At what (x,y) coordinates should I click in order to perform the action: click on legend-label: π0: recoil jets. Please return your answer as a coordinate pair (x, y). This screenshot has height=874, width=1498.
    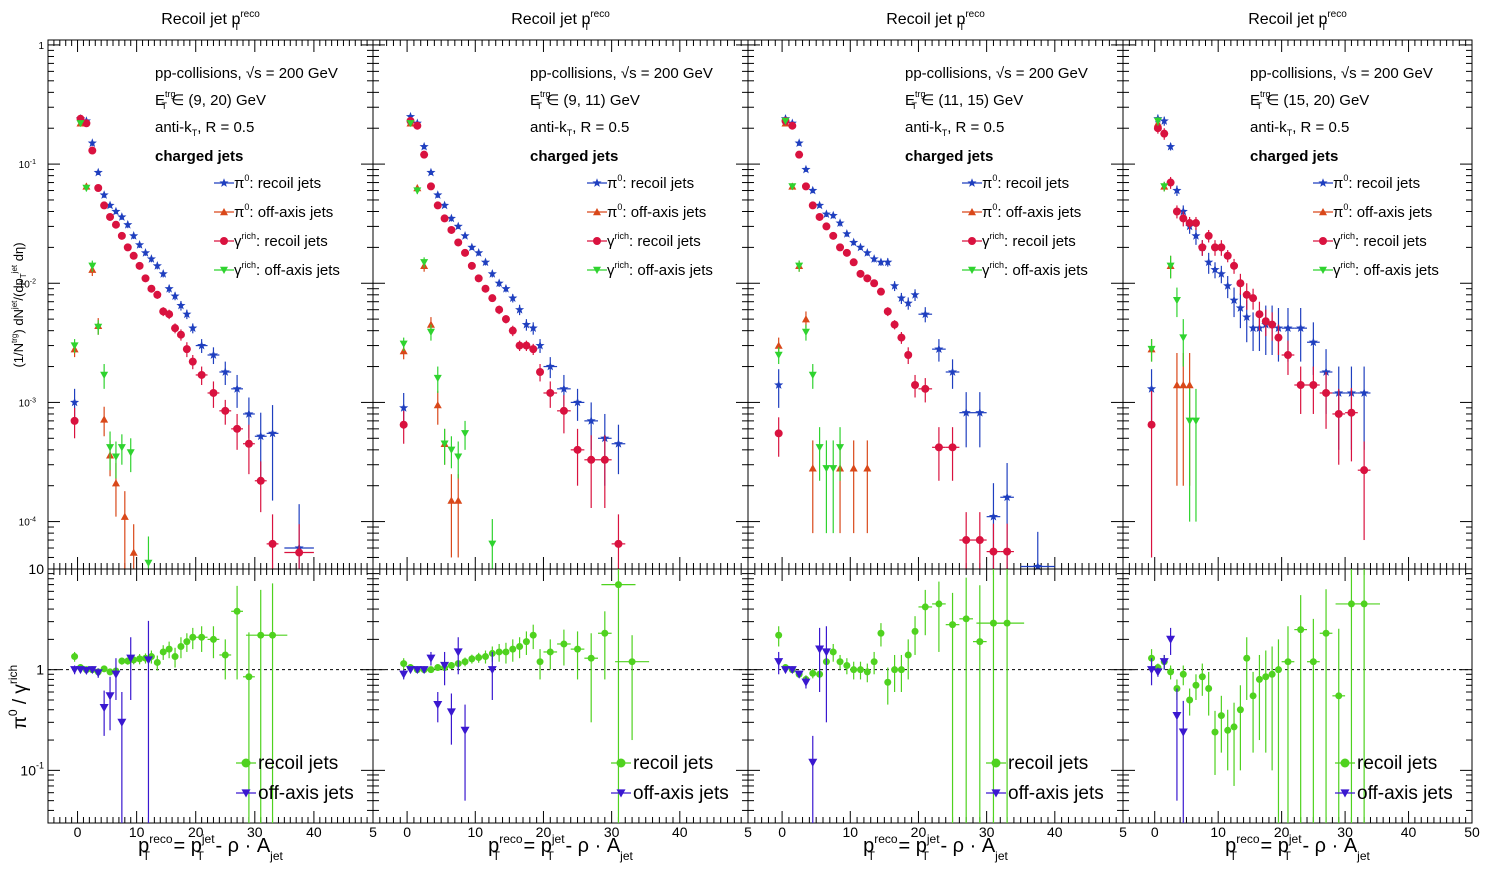
    Looking at the image, I should click on (1376, 182).